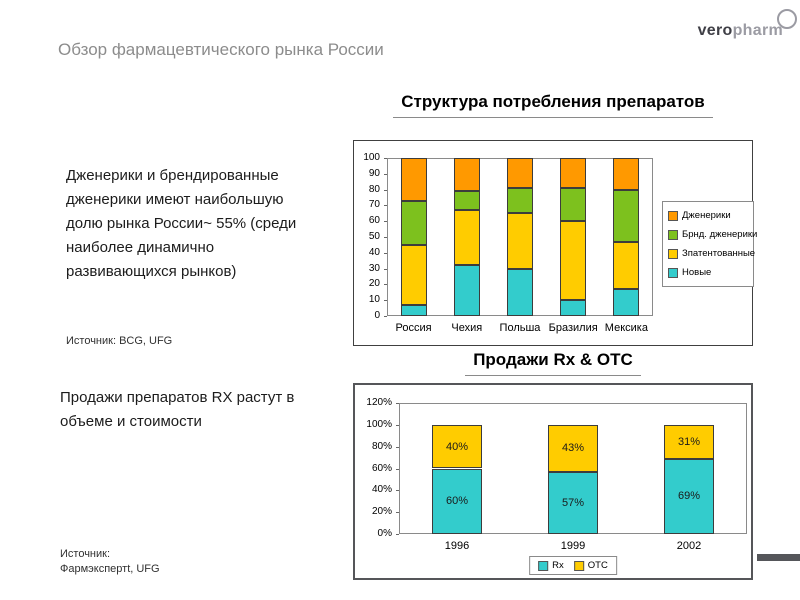 This screenshot has width=800, height=600. I want to click on chart2-heading-text: Продажи Rx & OTC, so click(553, 363).